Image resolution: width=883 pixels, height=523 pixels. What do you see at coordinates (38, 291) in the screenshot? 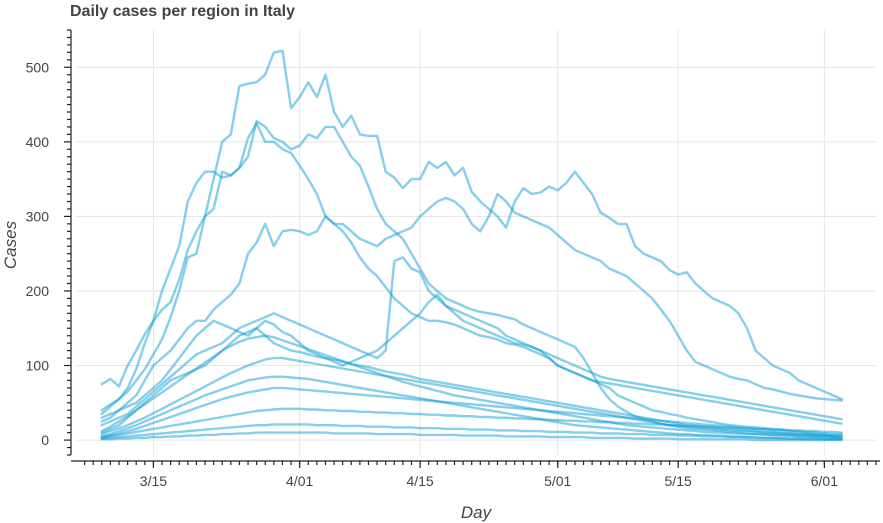
I see `y-tick-label: 200` at bounding box center [38, 291].